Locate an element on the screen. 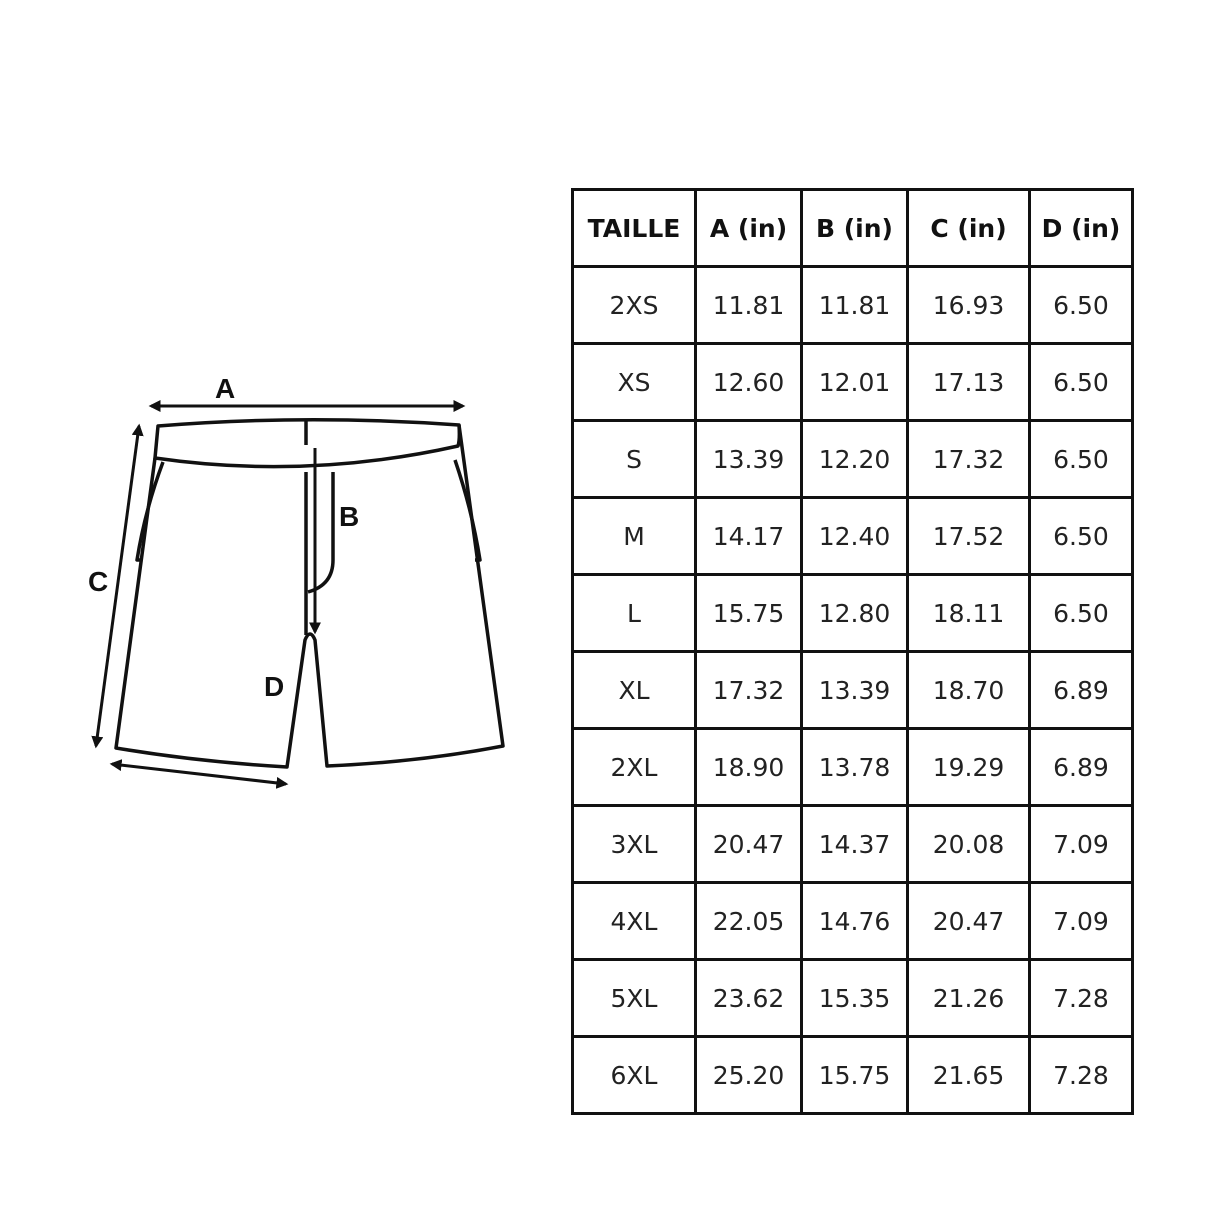 The height and width of the screenshot is (1214, 1214). measurement-cell: 12.01 is located at coordinates (854, 382).